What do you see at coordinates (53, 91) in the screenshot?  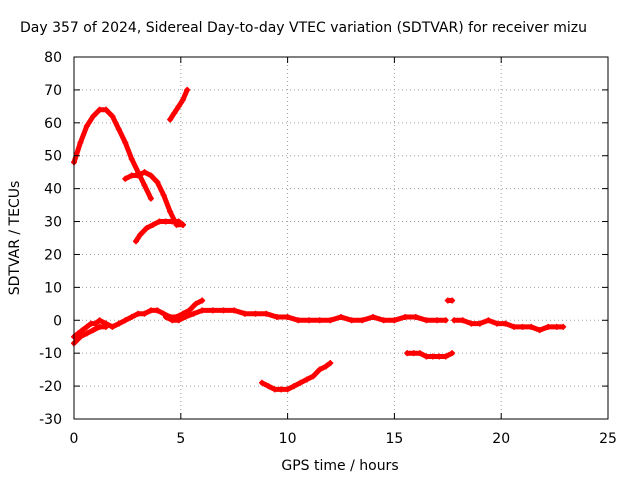 I see `y-tick-label: 70` at bounding box center [53, 91].